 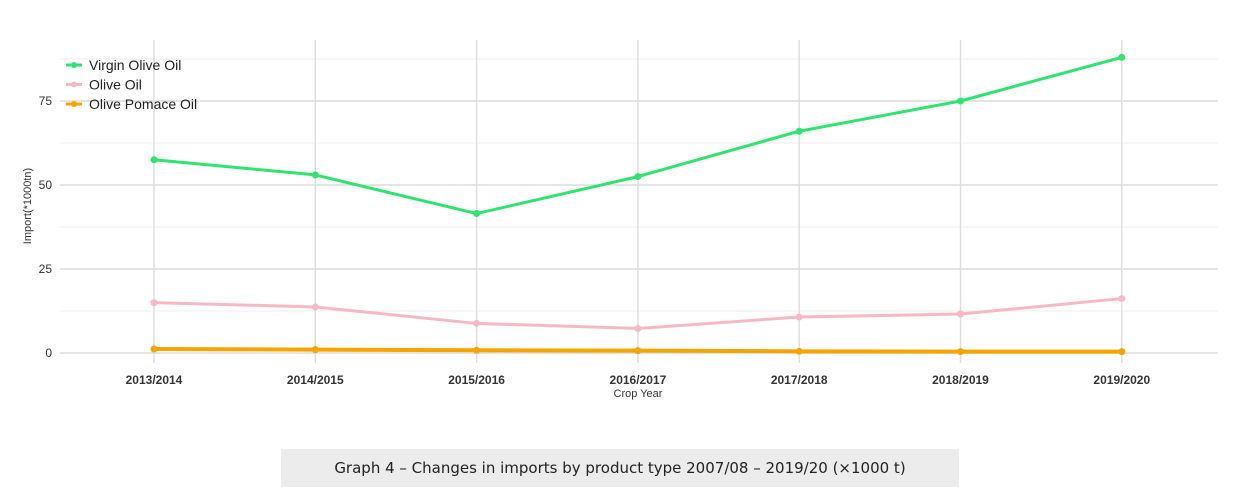 I want to click on x-tick-label: 2014/2015, so click(x=315, y=380).